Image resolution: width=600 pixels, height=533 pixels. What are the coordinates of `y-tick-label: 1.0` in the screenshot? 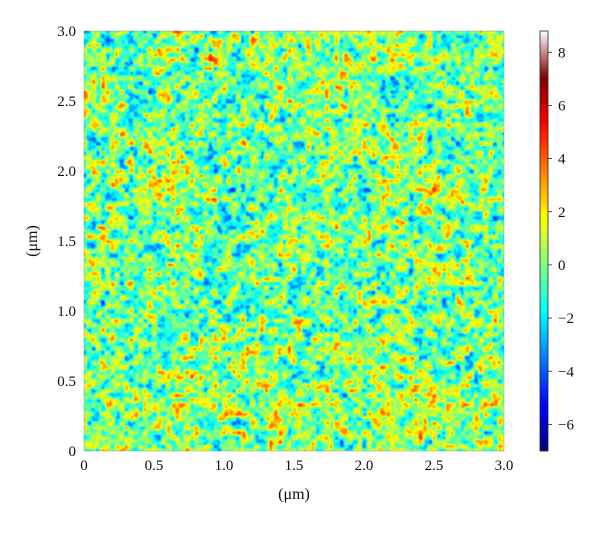 It's located at (66, 312).